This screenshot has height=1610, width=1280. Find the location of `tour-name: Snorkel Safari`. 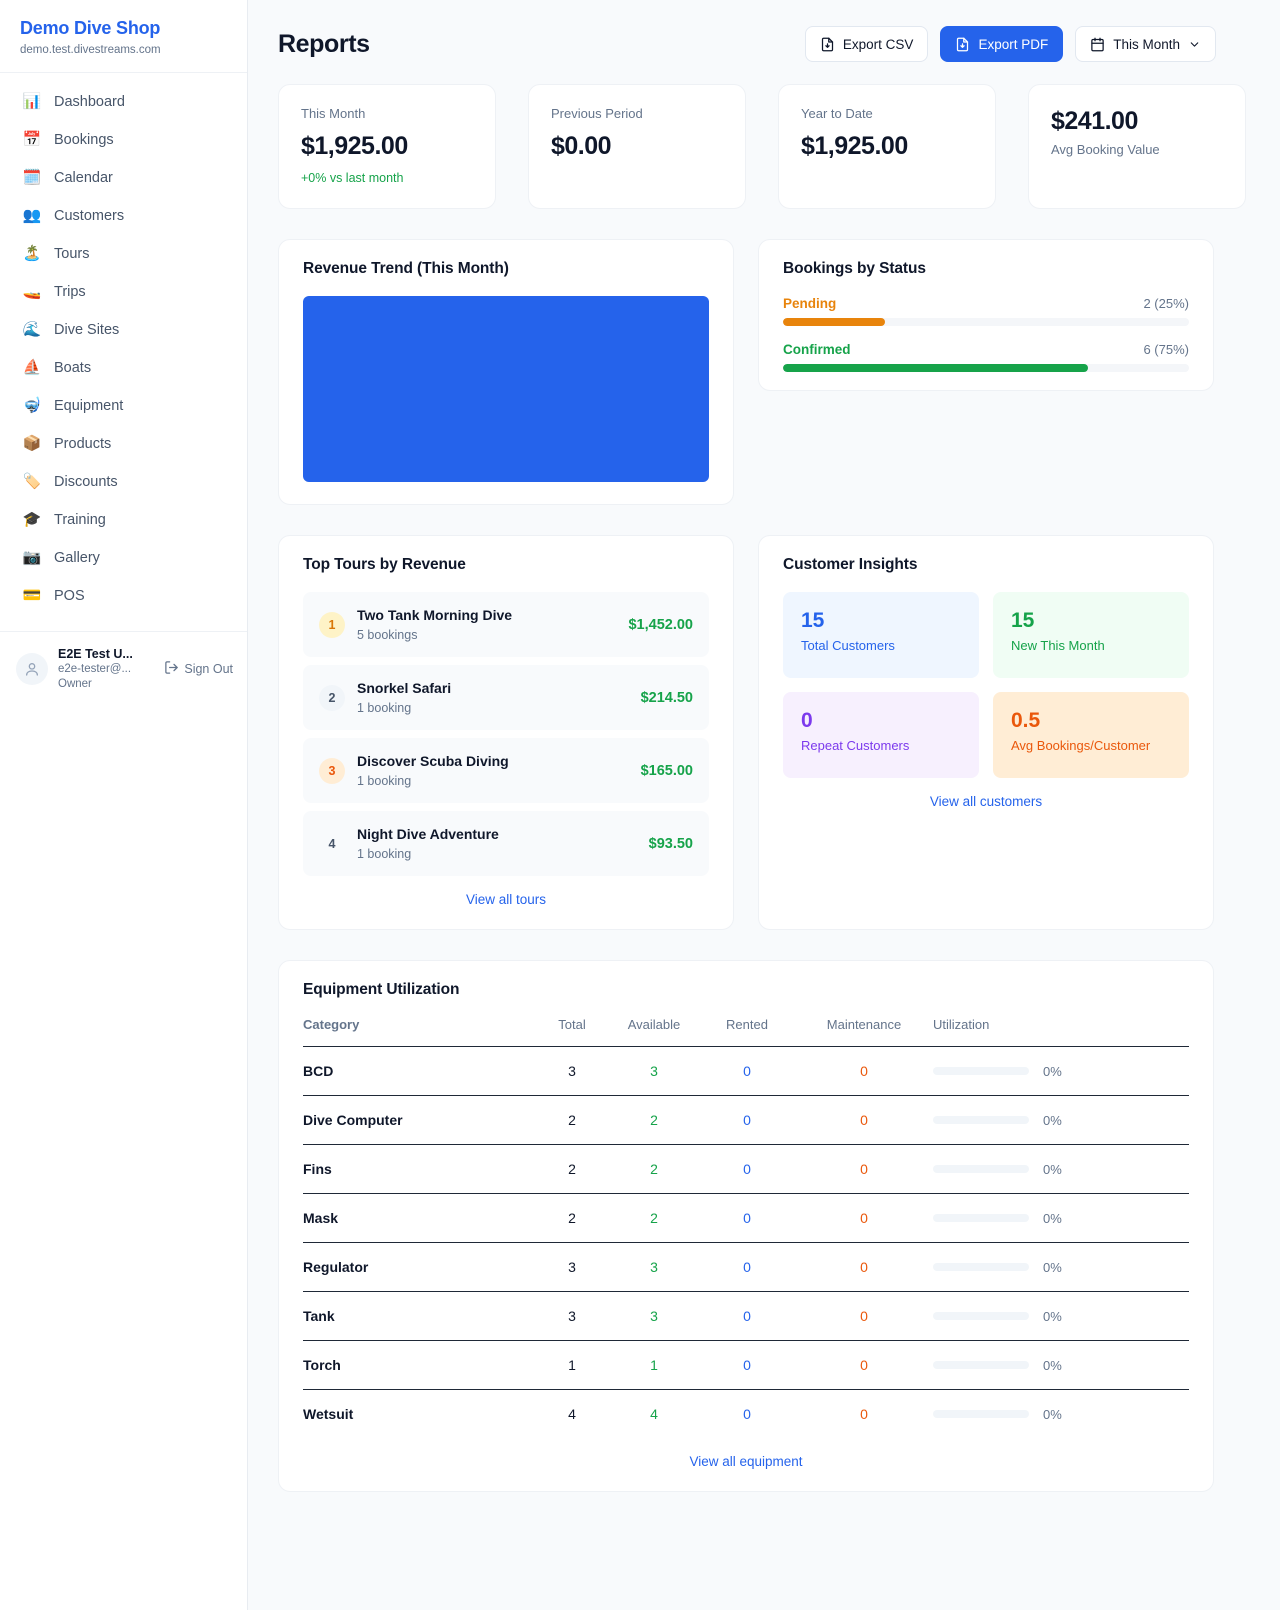

tour-name: Snorkel Safari is located at coordinates (404, 688).